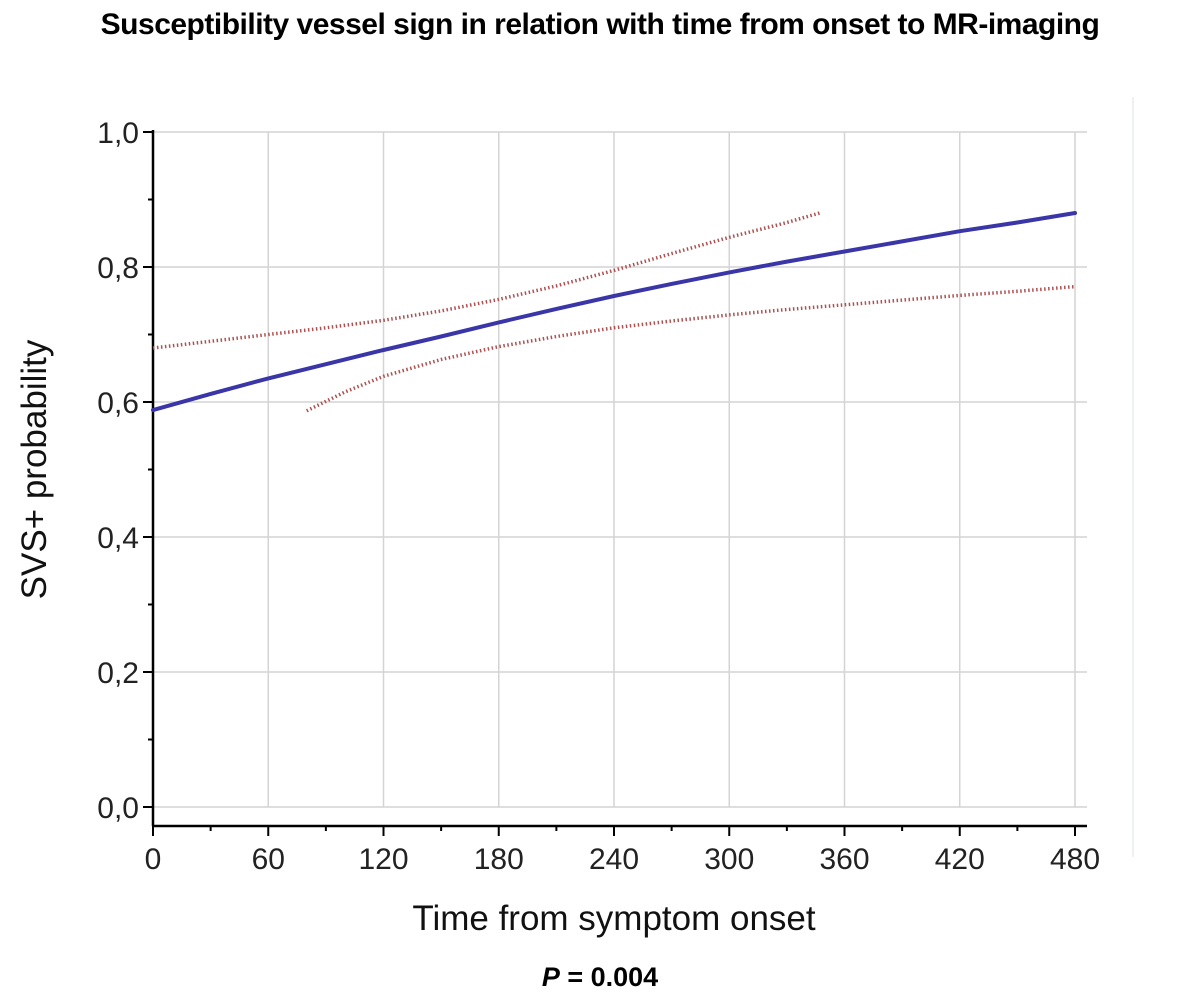  I want to click on x-axis-label: Time from symptom onset, so click(614, 918).